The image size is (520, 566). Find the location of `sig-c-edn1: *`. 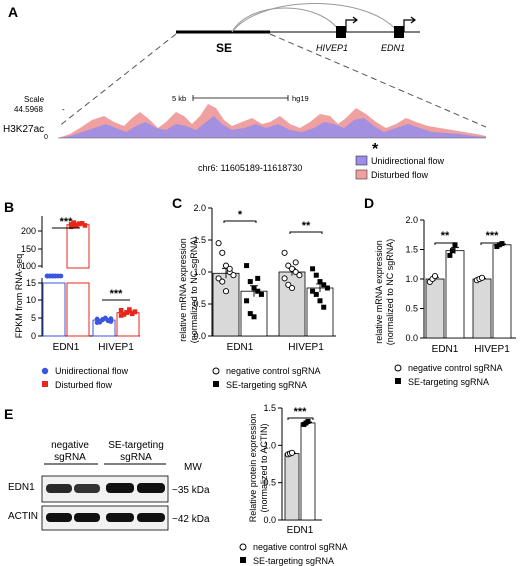

sig-c-edn1: * is located at coordinates (240, 215).